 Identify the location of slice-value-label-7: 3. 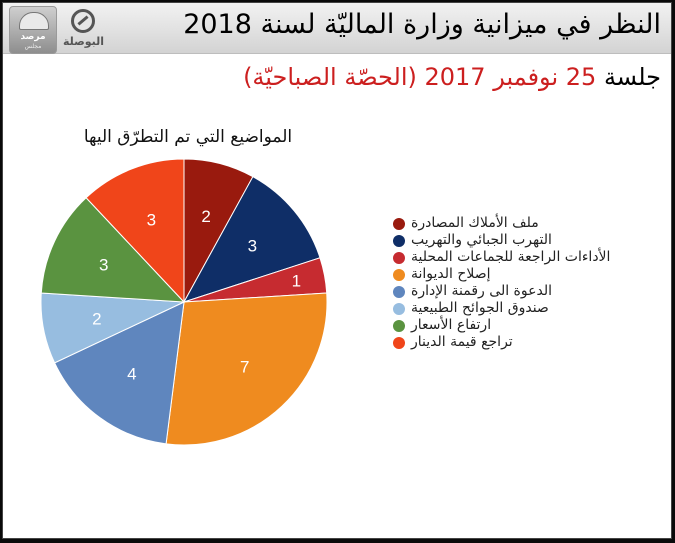
(103, 264).